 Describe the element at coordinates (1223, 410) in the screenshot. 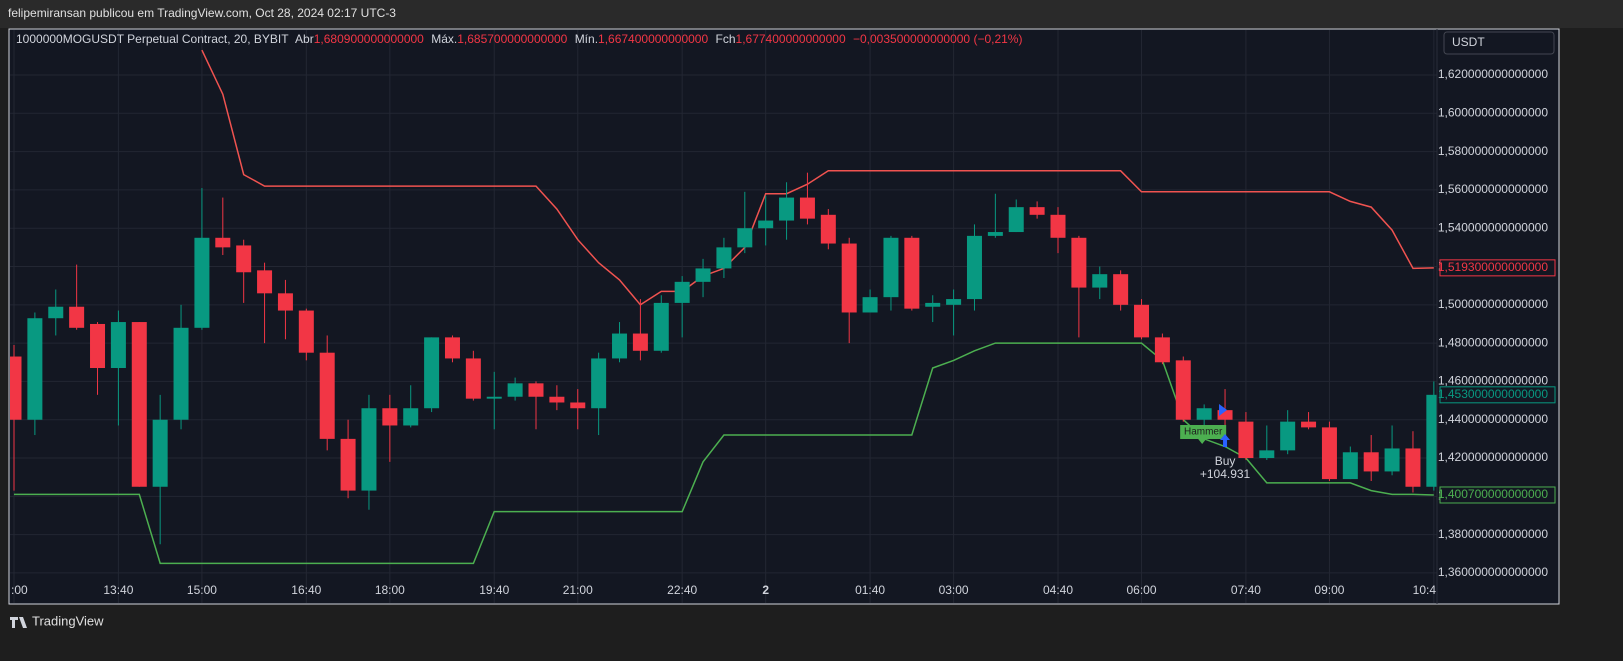

I see `marker` at that location.